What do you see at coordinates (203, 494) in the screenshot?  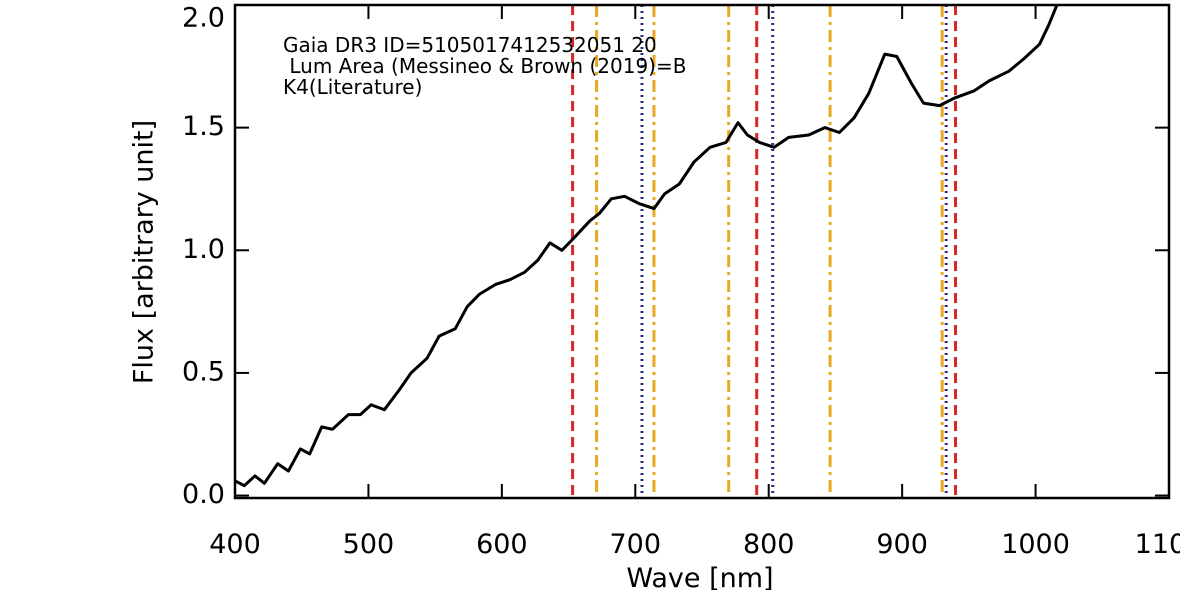 I see `y-tick-label: 0.0` at bounding box center [203, 494].